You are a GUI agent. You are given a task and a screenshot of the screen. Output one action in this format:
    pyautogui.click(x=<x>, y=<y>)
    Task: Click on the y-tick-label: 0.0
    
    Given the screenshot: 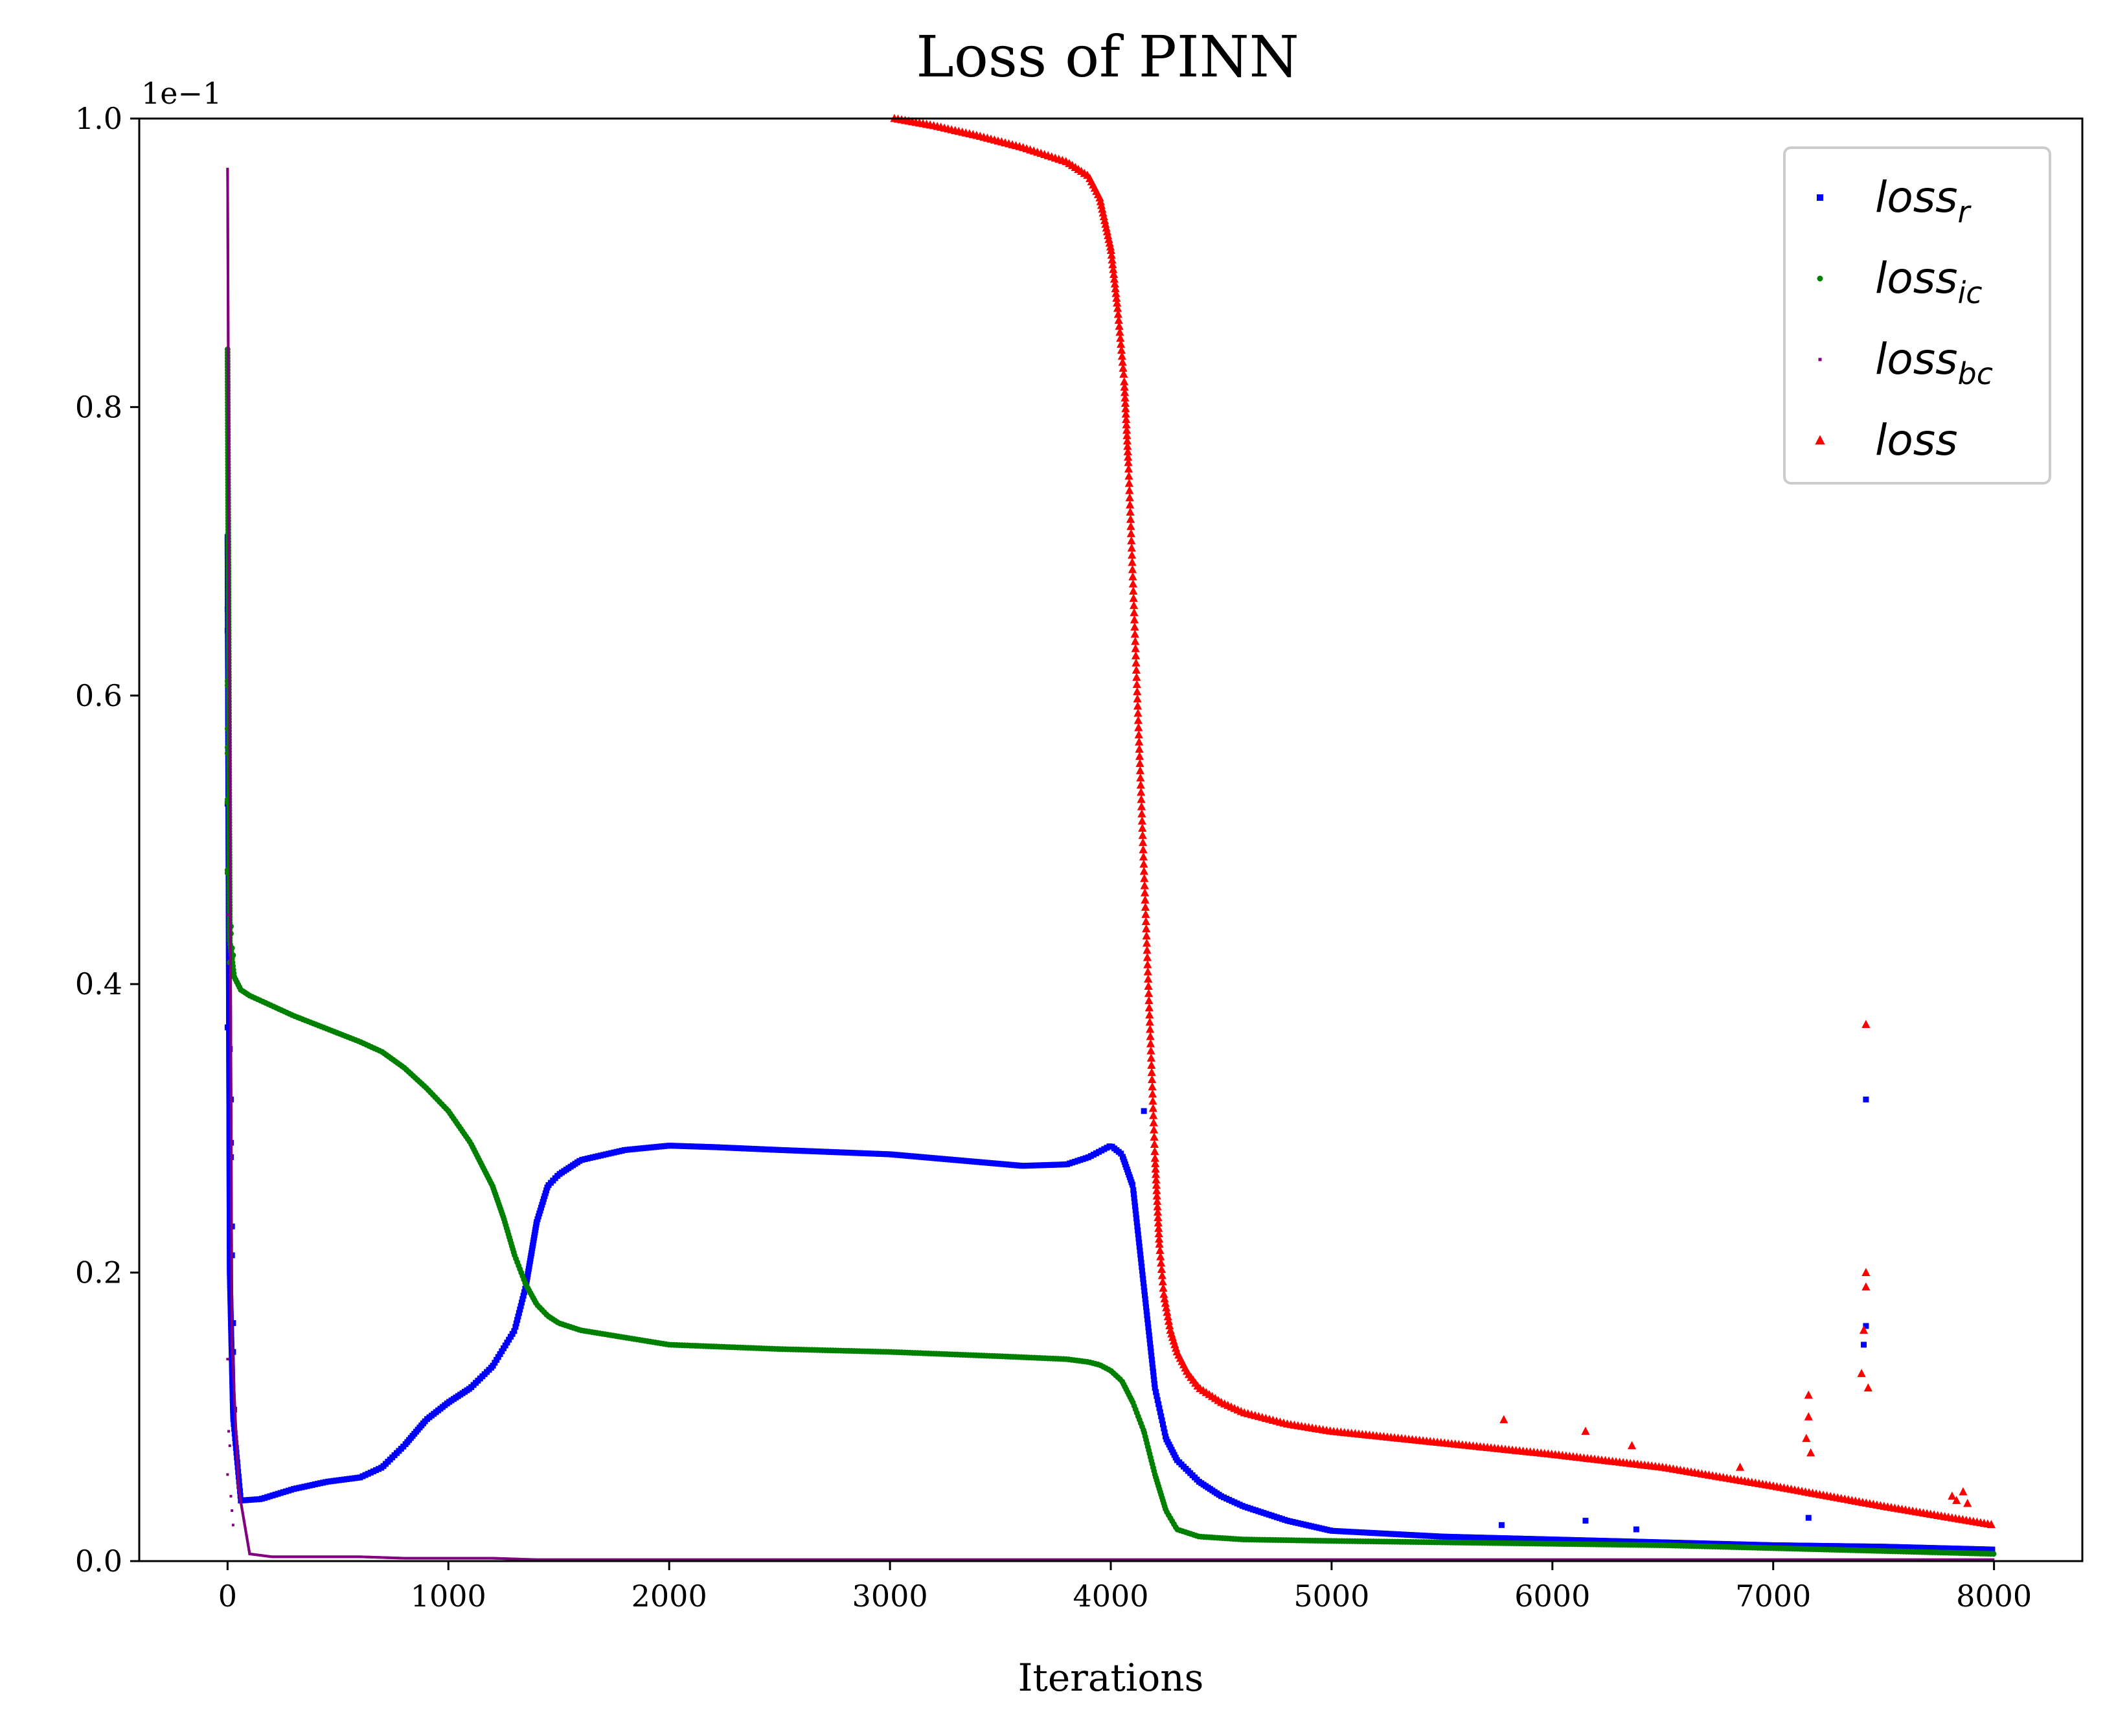 What is the action you would take?
    pyautogui.click(x=98, y=1562)
    